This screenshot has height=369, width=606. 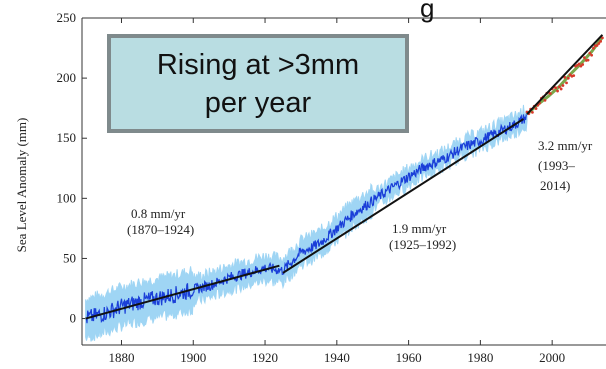 What do you see at coordinates (258, 83) in the screenshot?
I see `callout-box: Rising at >3mm per year` at bounding box center [258, 83].